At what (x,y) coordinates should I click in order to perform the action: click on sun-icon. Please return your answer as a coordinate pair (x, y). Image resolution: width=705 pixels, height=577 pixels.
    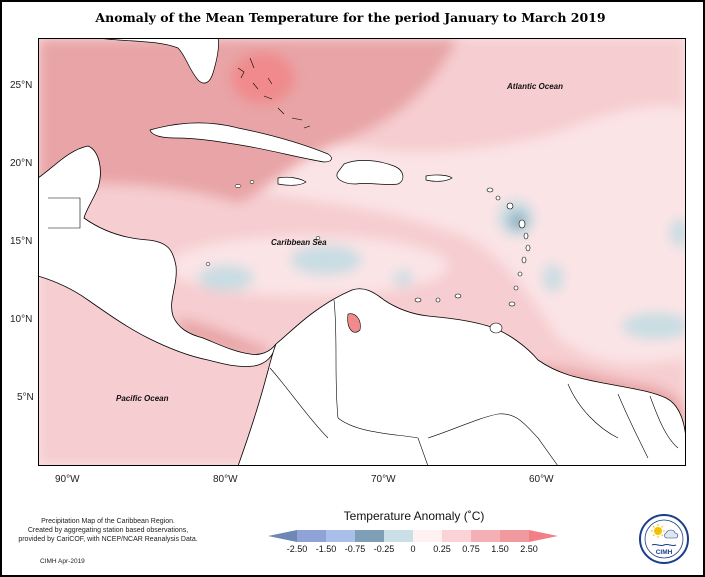
    Looking at the image, I should click on (658, 531).